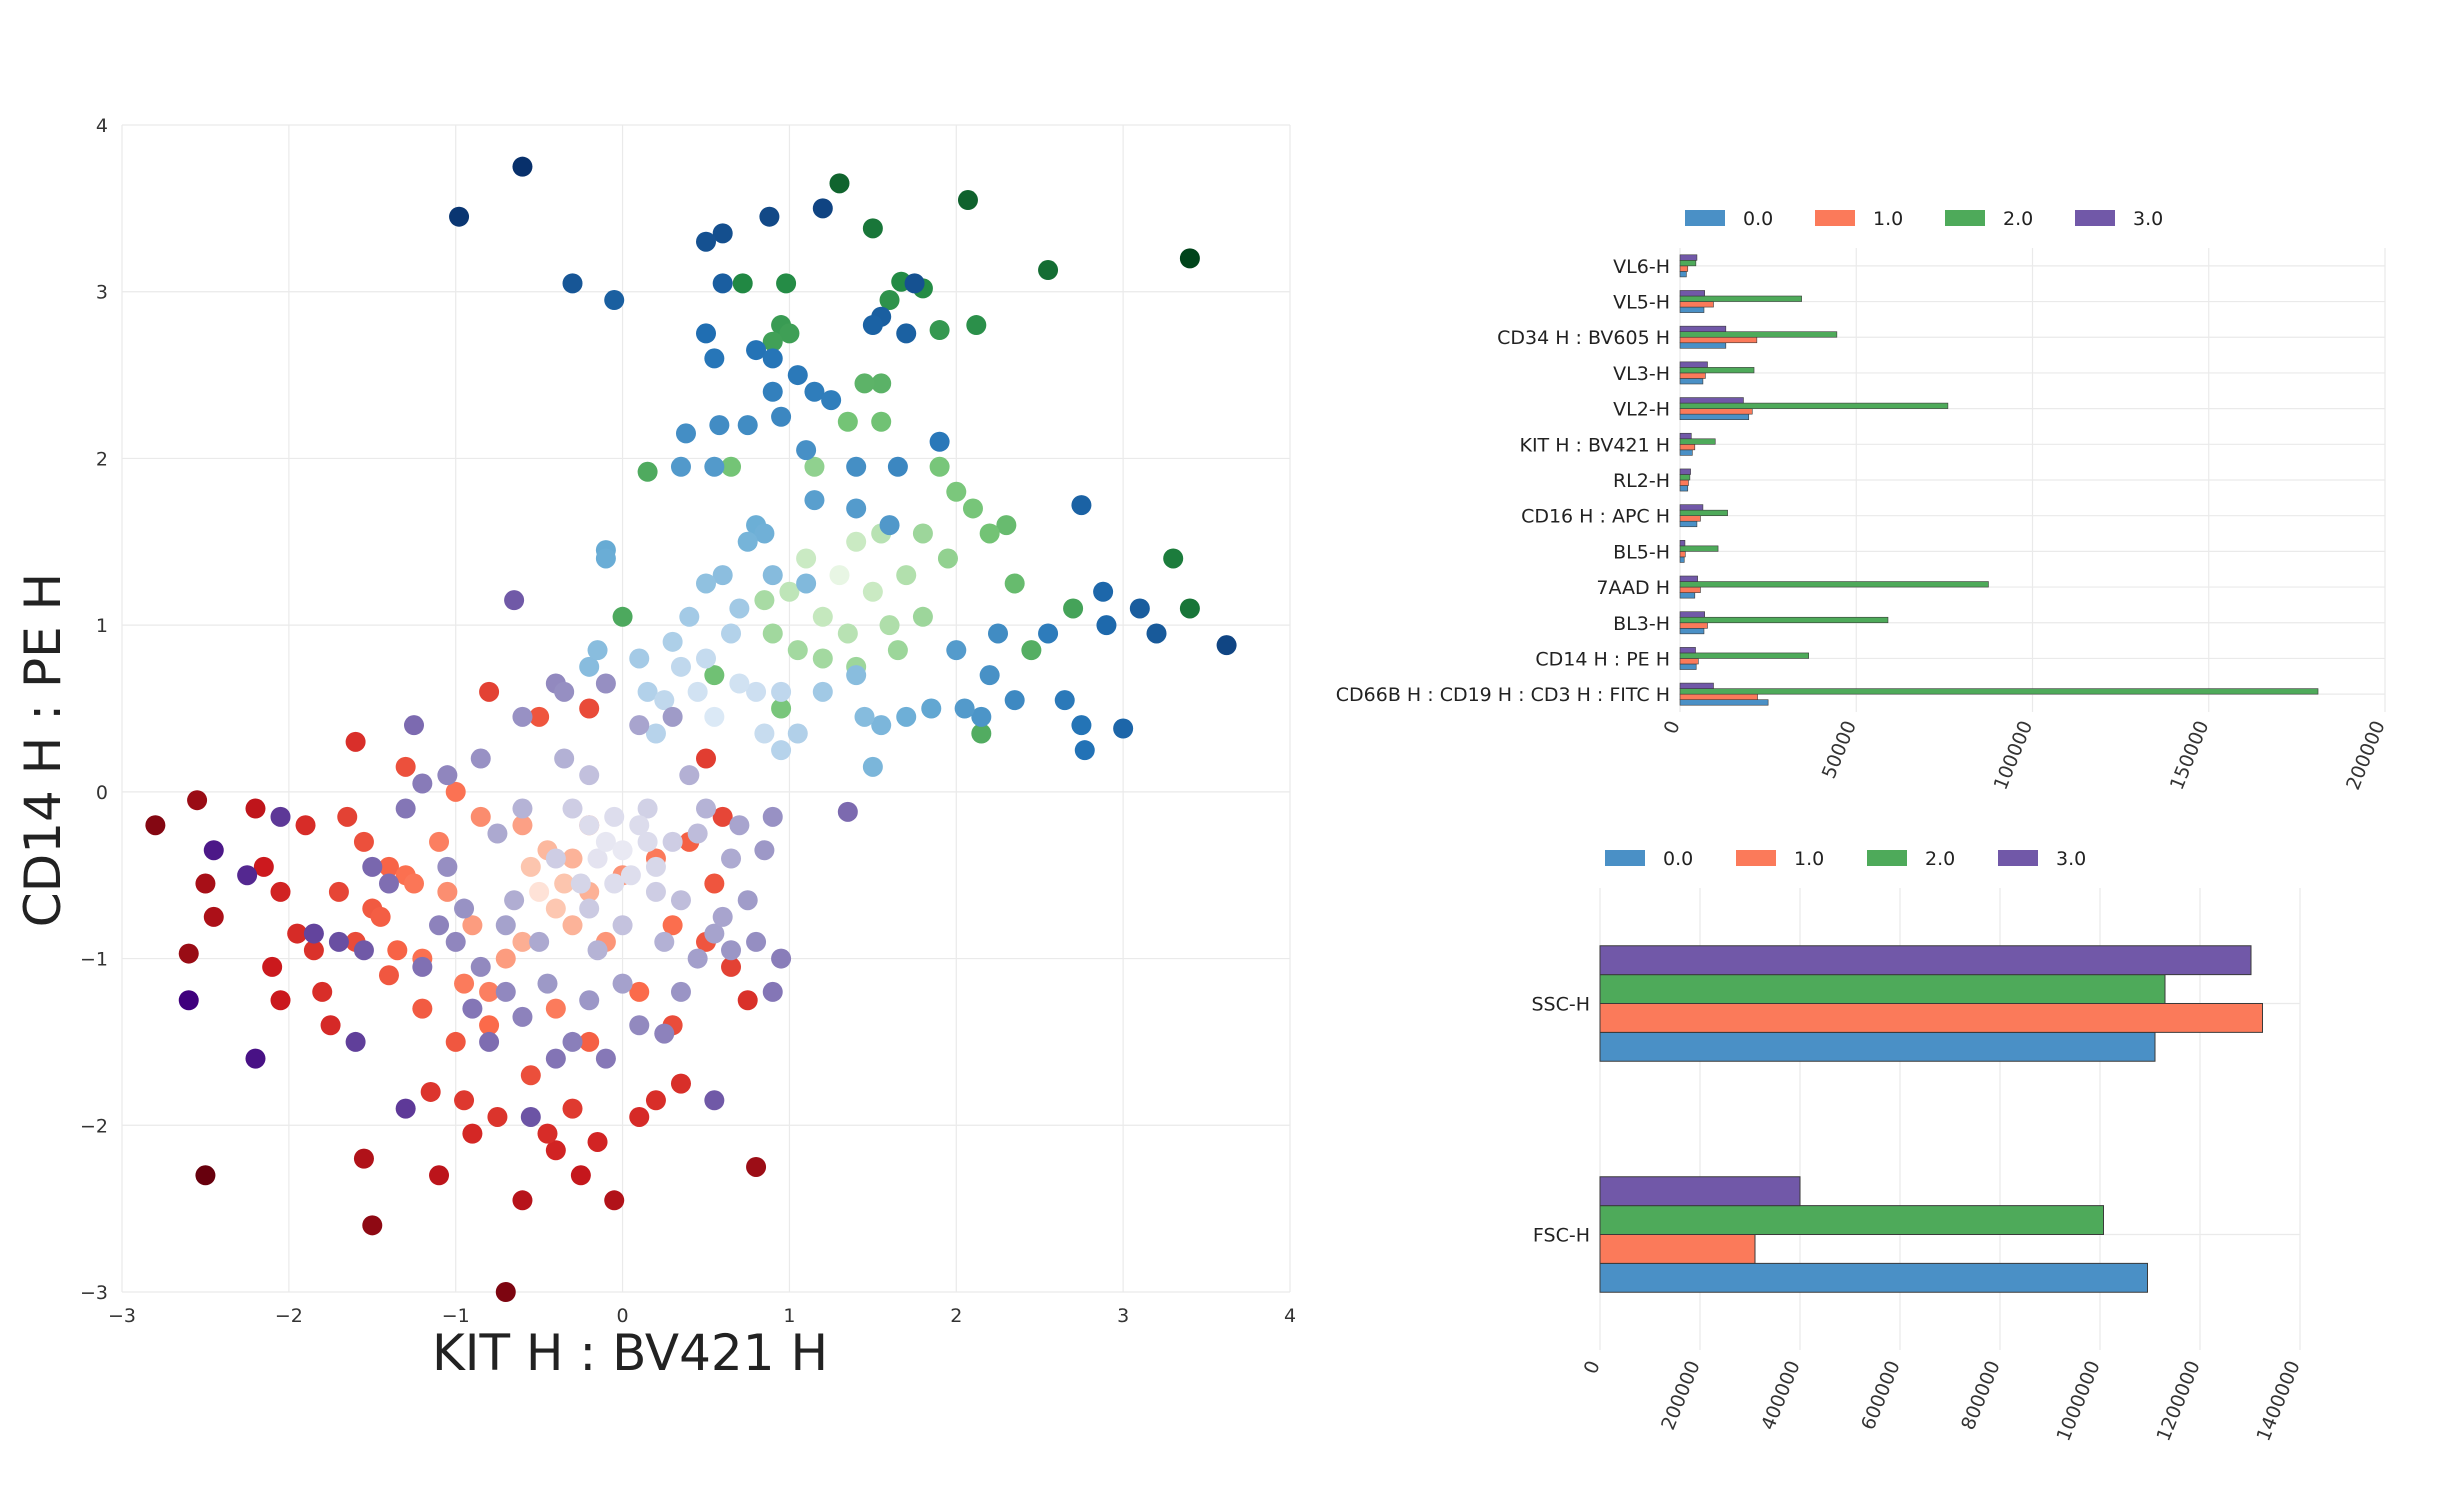  I want to click on scatter-x-tick: 1, so click(789, 1316).